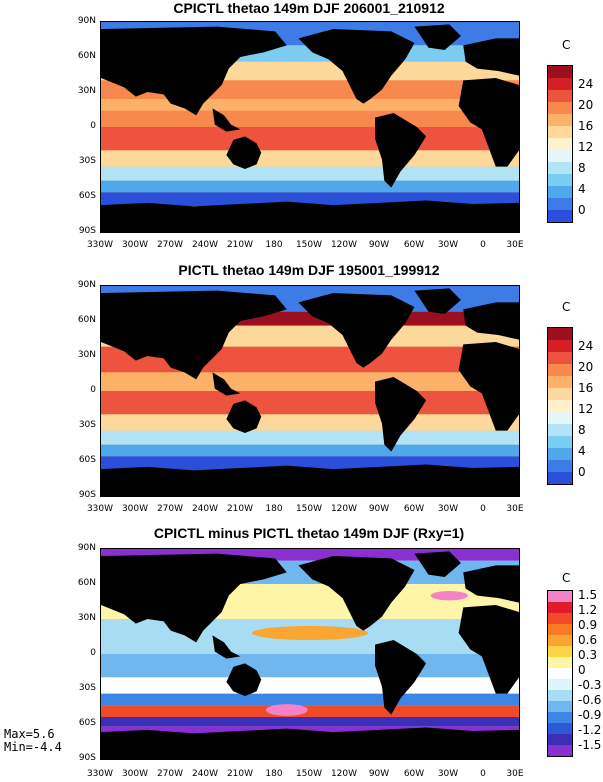  What do you see at coordinates (86, 91) in the screenshot?
I see `lat-label: 30N` at bounding box center [86, 91].